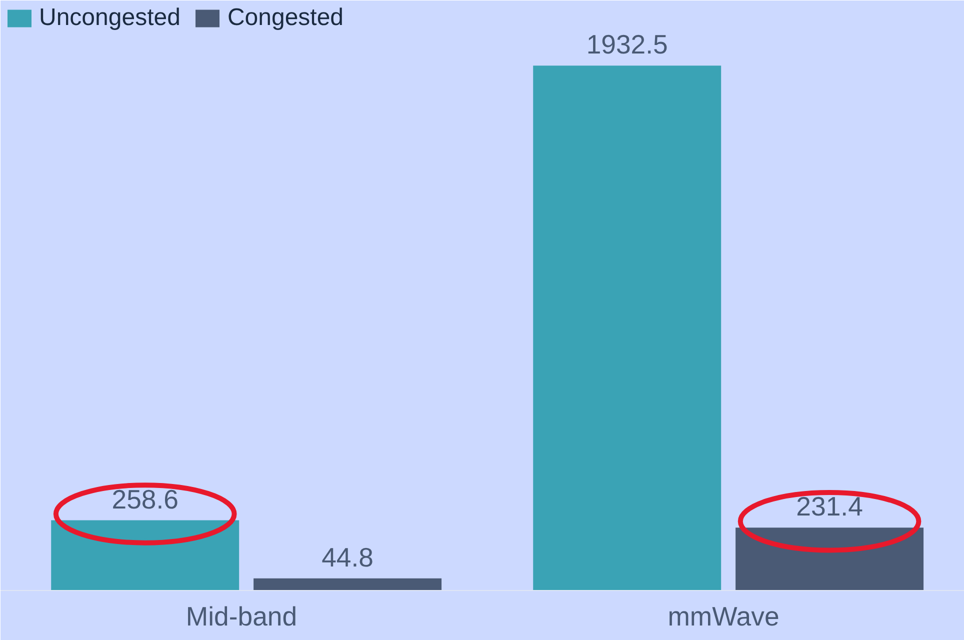  Describe the element at coordinates (109, 18) in the screenshot. I see `legend-label: Uncongested` at that location.